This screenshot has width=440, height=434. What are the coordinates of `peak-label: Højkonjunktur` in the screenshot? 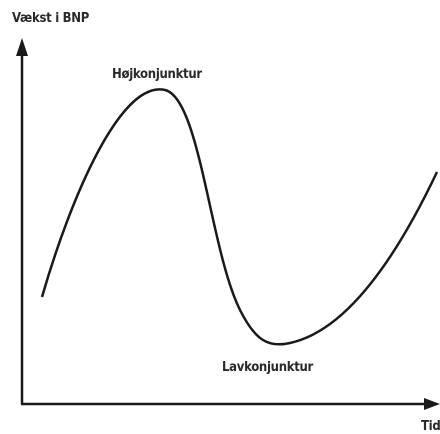 It's located at (157, 74).